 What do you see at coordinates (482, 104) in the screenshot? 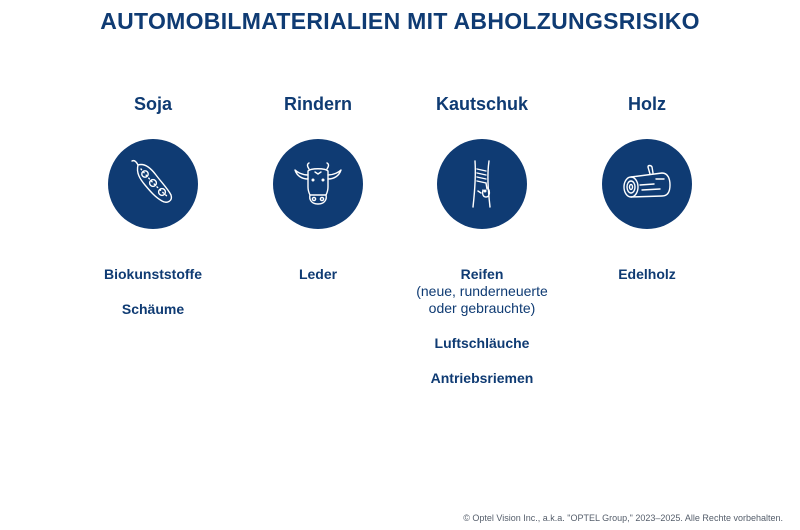
I see `category-heading: Kautschuk` at bounding box center [482, 104].